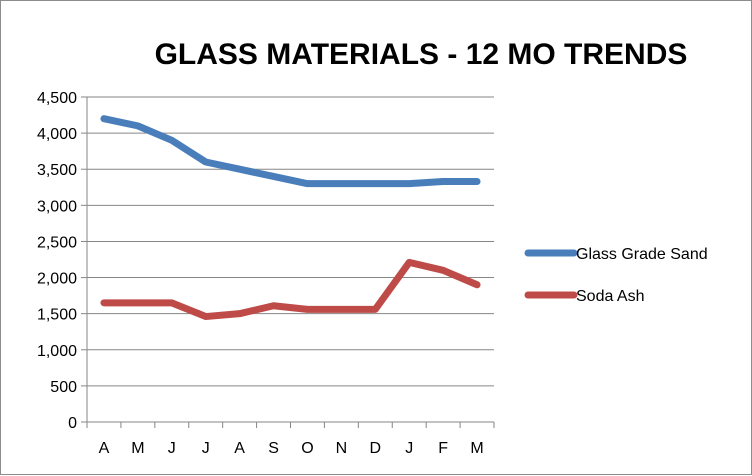 This screenshot has width=752, height=476. What do you see at coordinates (57, 279) in the screenshot?
I see `y-tick-label: 2,000` at bounding box center [57, 279].